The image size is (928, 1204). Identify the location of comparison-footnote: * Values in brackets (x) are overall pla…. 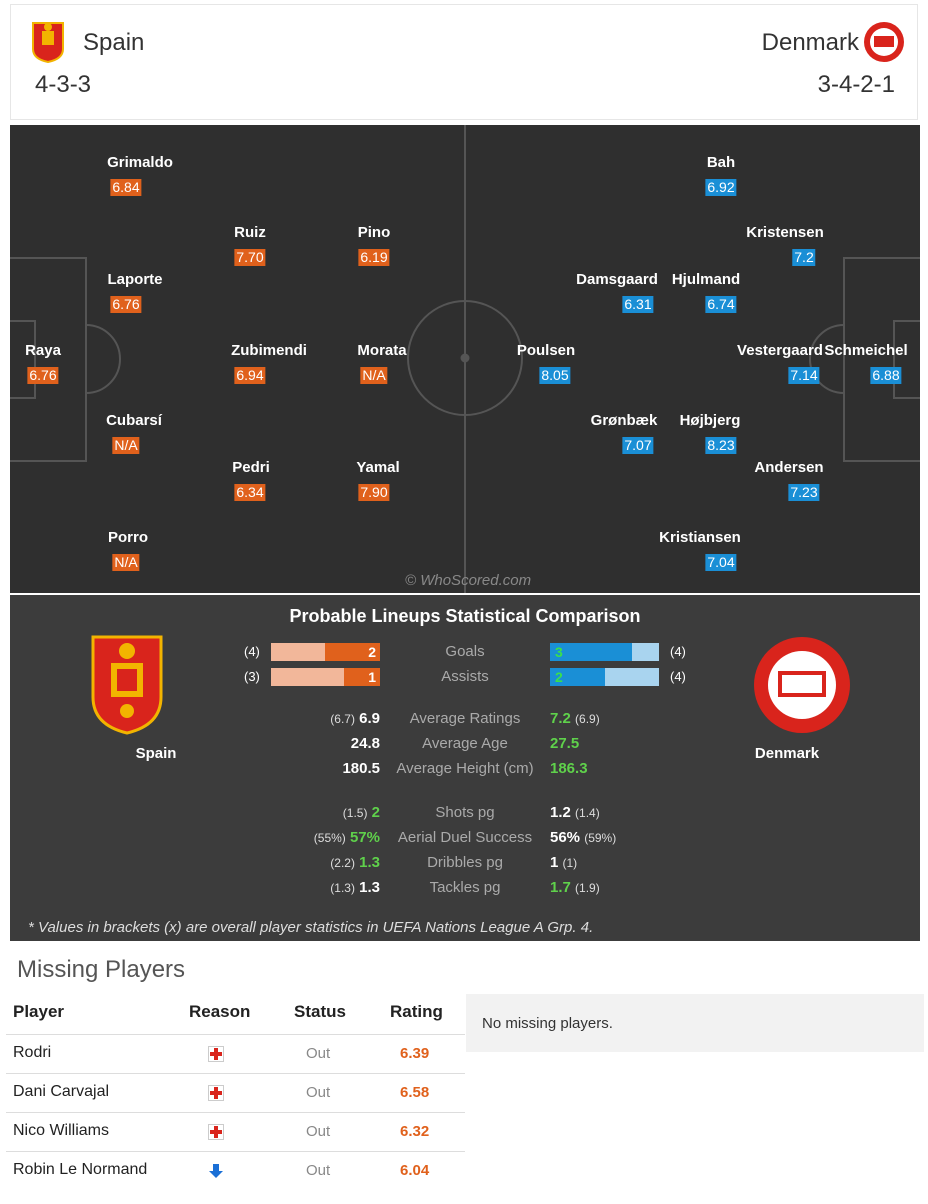
(311, 927).